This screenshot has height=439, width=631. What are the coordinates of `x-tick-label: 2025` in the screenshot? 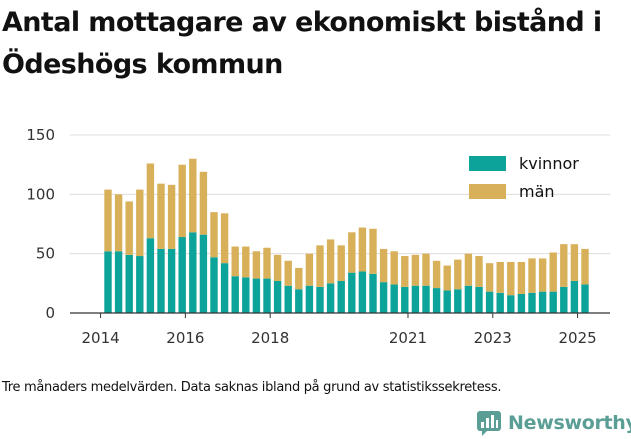 It's located at (577, 338).